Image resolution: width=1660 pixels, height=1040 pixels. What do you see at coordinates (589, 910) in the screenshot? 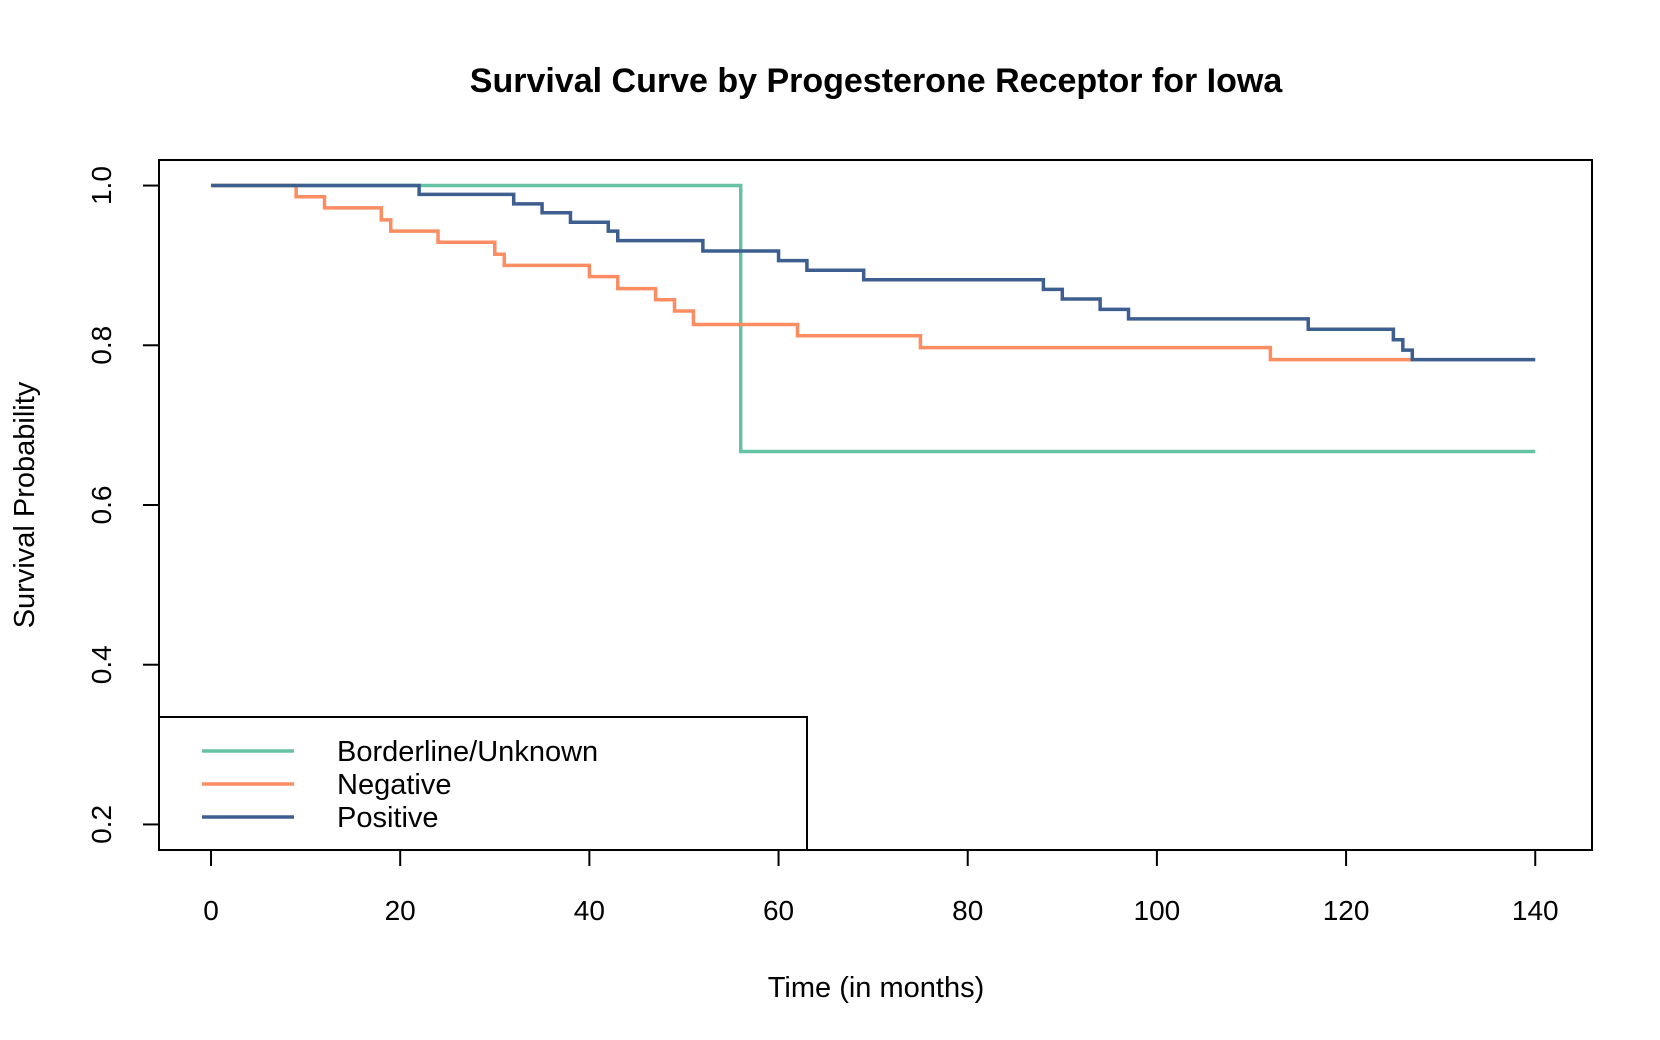
I see `x-tick-label: 40` at bounding box center [589, 910].